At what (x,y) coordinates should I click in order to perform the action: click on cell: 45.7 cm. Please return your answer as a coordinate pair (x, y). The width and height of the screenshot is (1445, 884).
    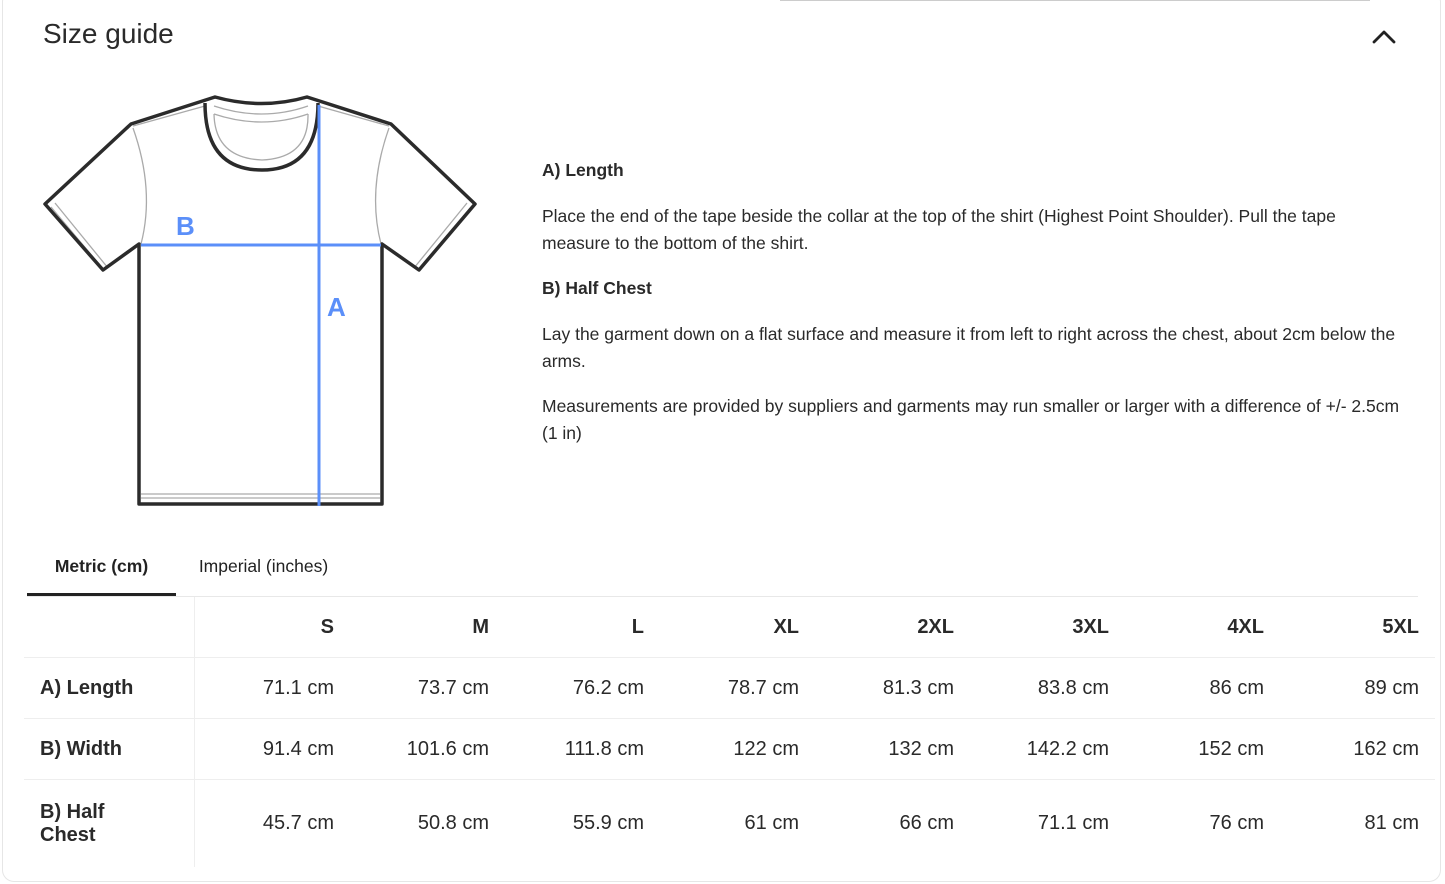
    Looking at the image, I should click on (298, 823).